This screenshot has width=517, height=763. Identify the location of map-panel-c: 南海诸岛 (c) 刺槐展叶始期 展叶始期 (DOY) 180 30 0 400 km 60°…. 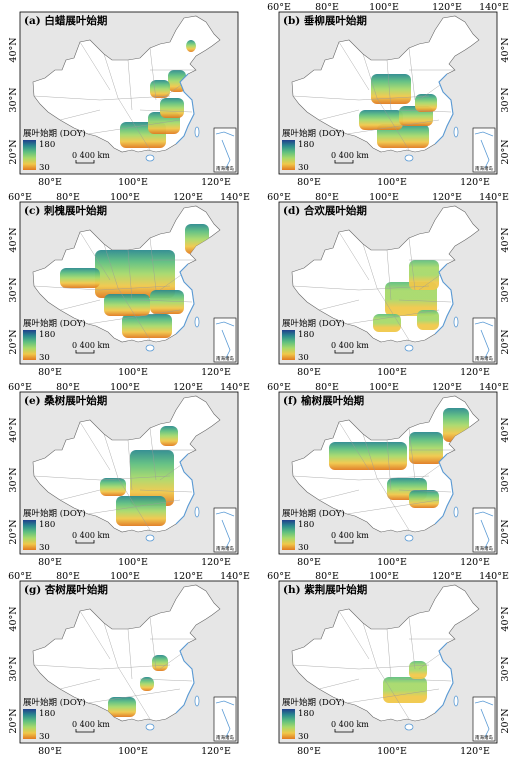
(129, 285).